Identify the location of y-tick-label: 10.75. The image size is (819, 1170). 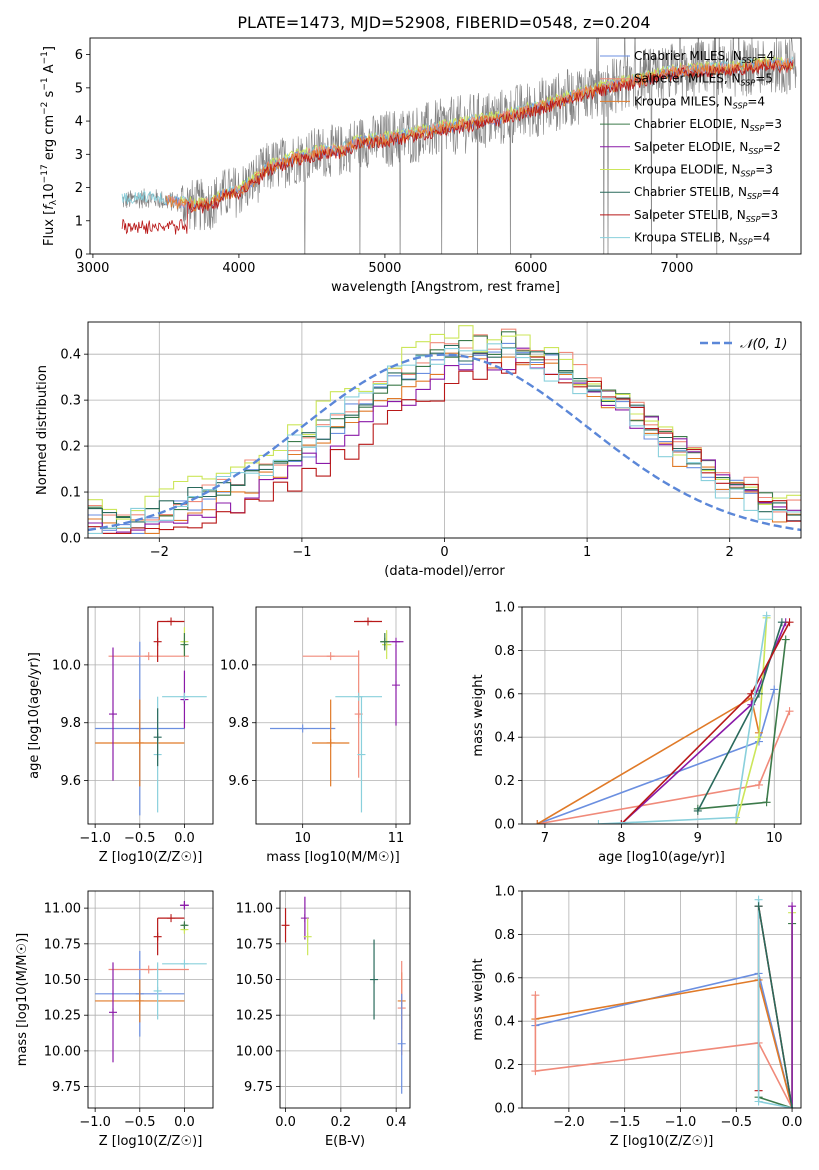
(62, 944).